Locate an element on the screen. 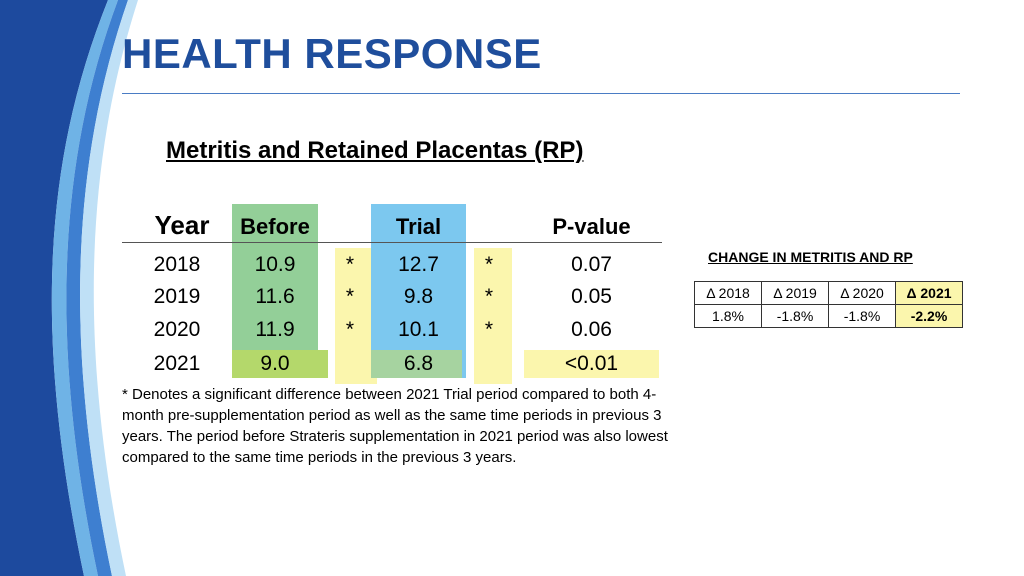  change-header-2020: Δ 2020 is located at coordinates (862, 293).